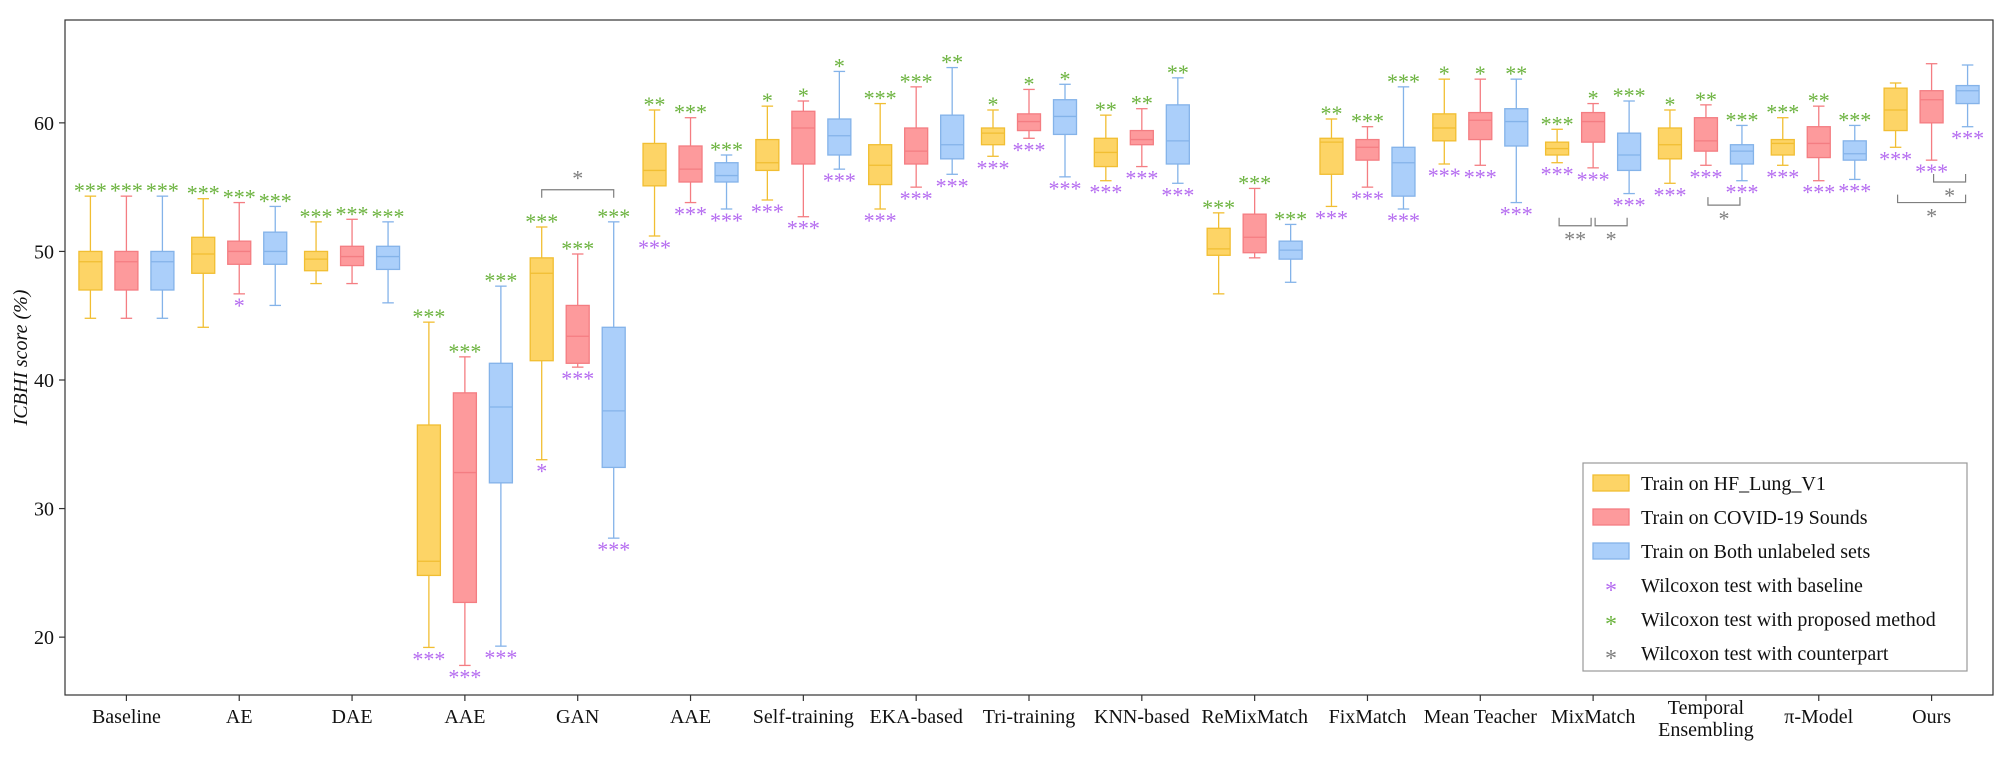  What do you see at coordinates (1611, 517) in the screenshot?
I see `legend-swatch` at bounding box center [1611, 517].